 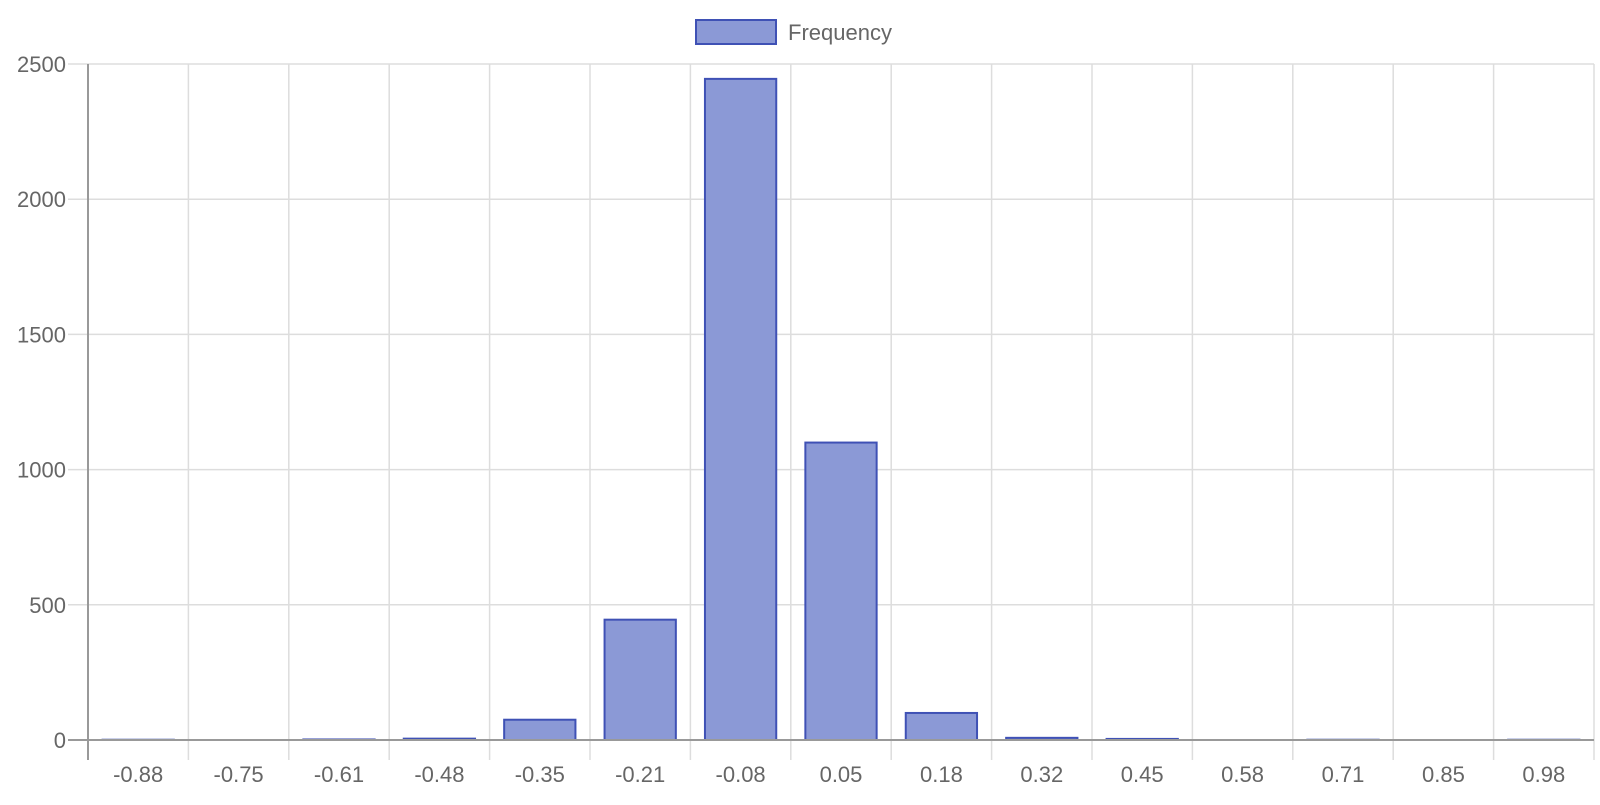 What do you see at coordinates (1543, 774) in the screenshot?
I see `x-tick-label: 0.98` at bounding box center [1543, 774].